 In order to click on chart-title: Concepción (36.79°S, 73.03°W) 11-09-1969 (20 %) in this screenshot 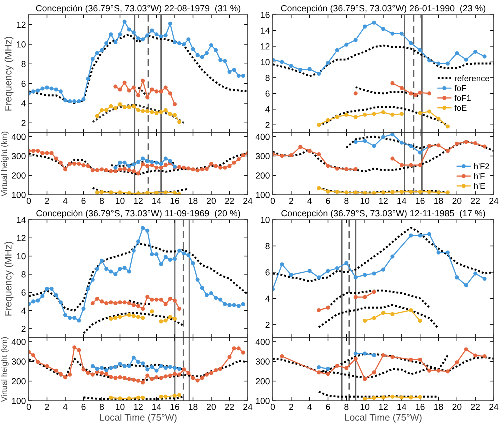, I will do `click(138, 214)`.